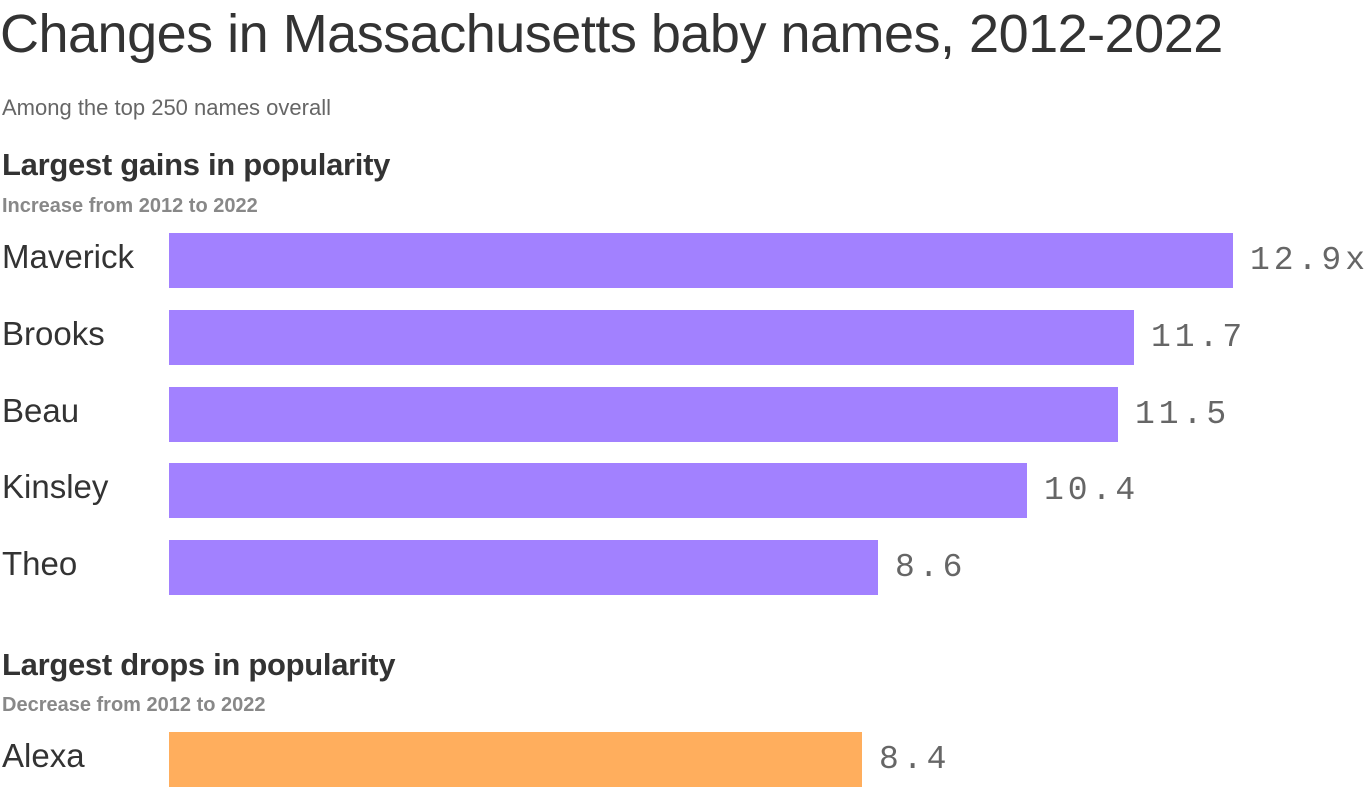 This screenshot has height=787, width=1366. I want to click on gain-row: Theo 8.6, so click(683, 567).